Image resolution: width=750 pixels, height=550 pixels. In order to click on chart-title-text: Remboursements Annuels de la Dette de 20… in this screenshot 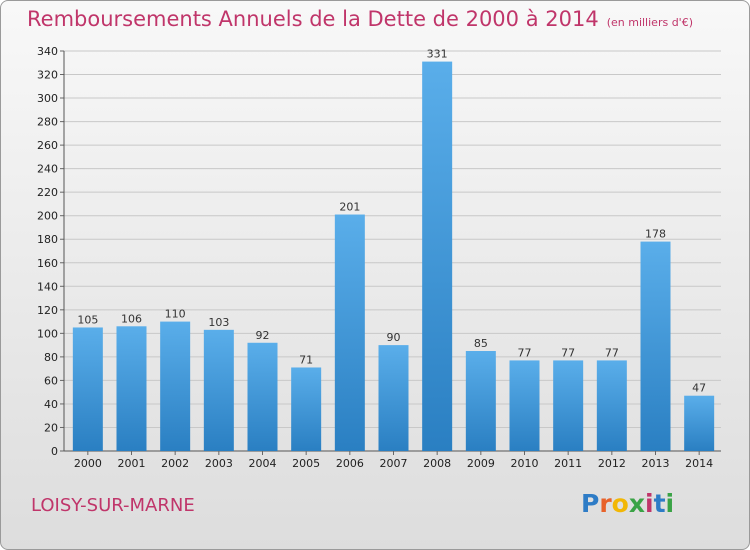, I will do `click(313, 19)`.